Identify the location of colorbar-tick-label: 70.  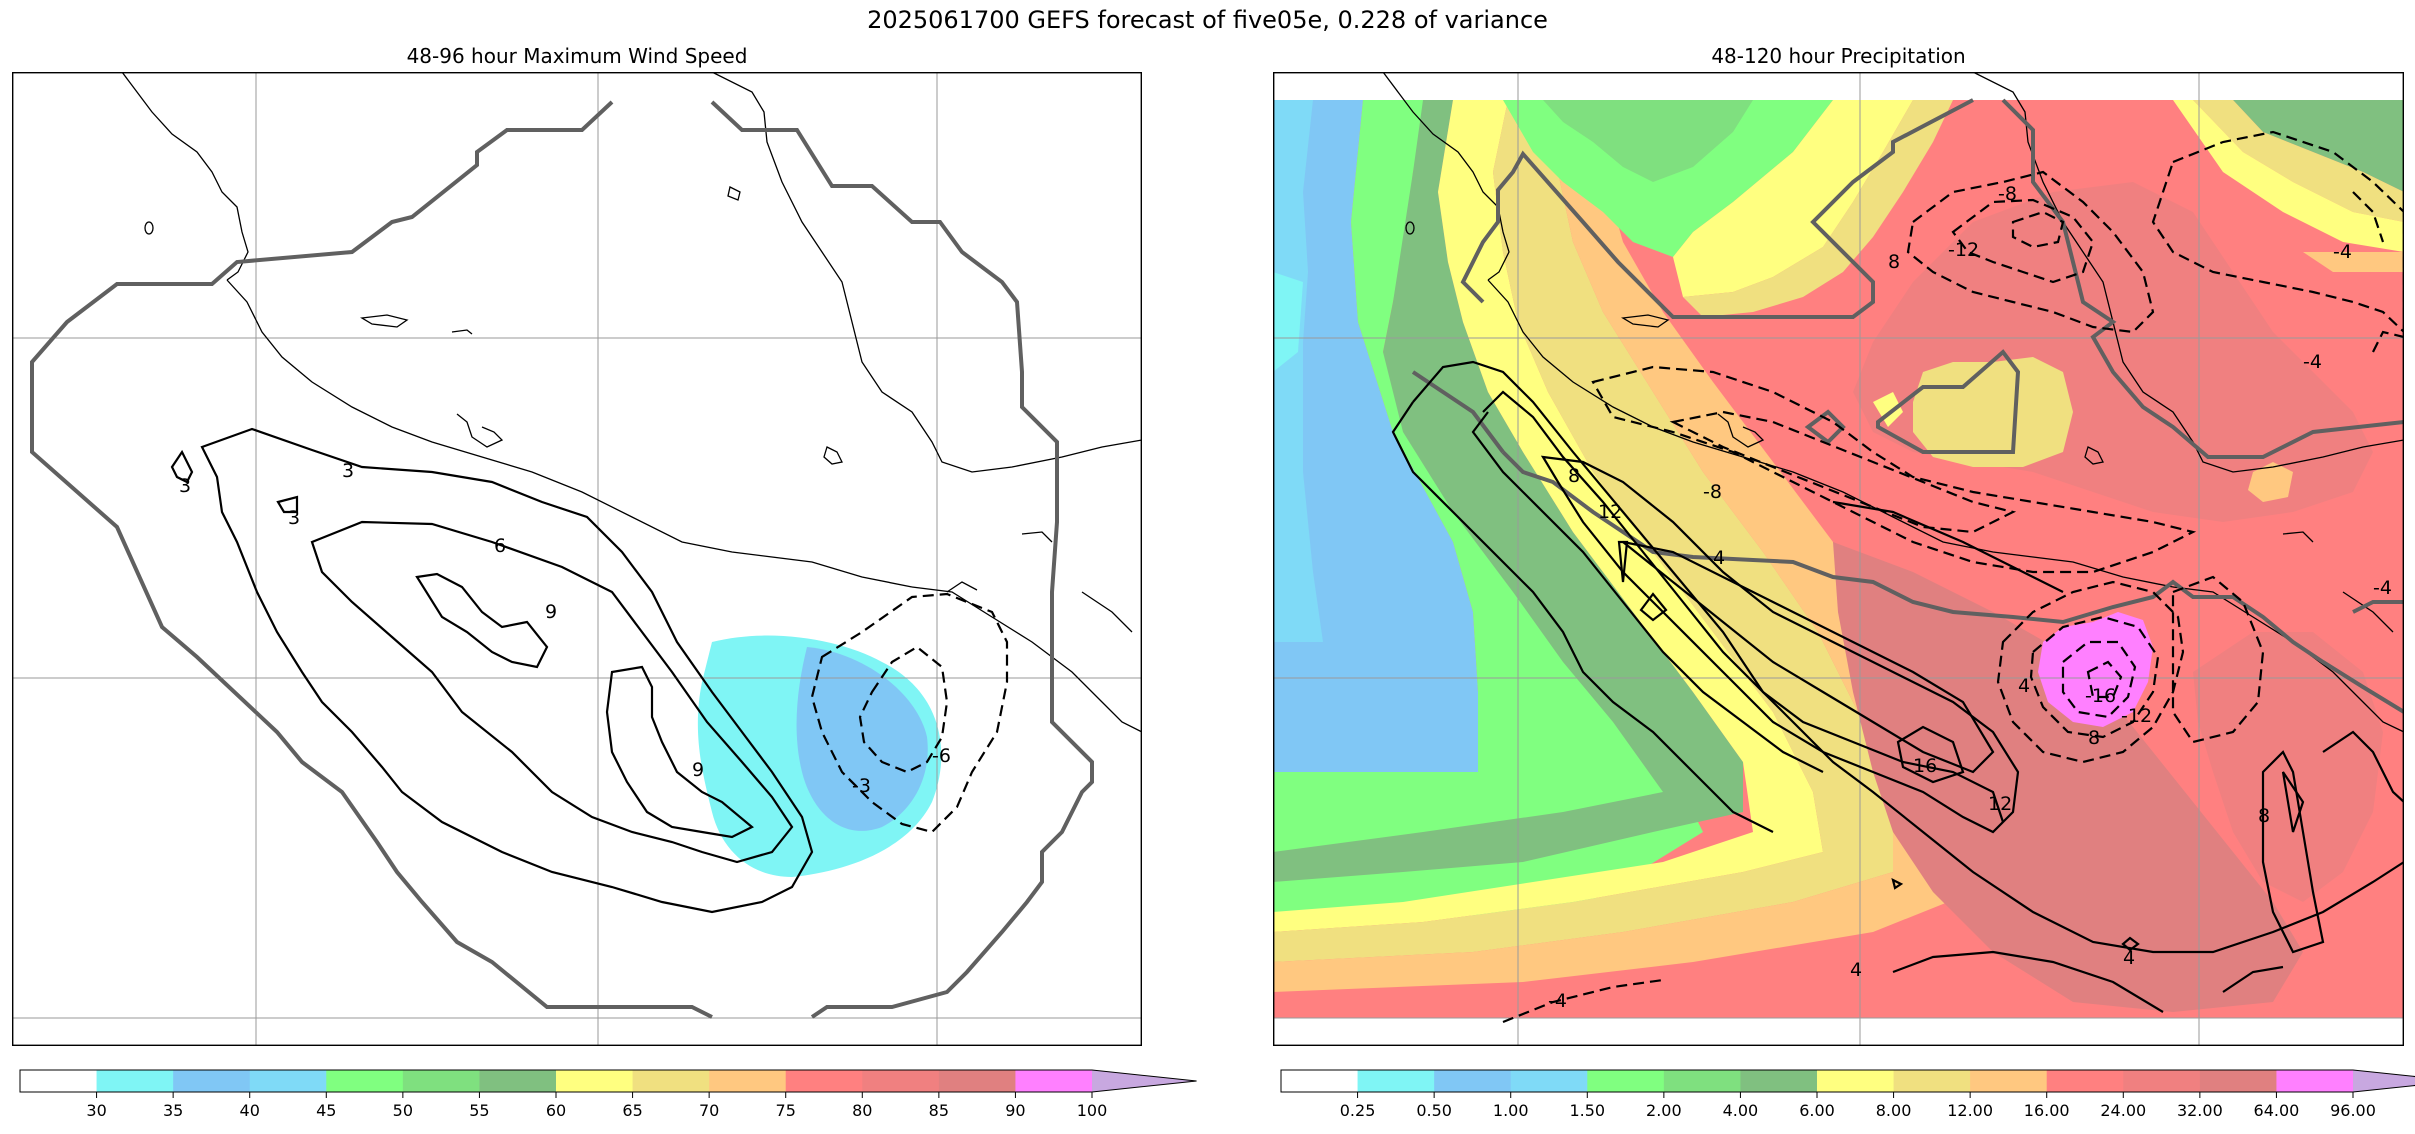
(709, 1110).